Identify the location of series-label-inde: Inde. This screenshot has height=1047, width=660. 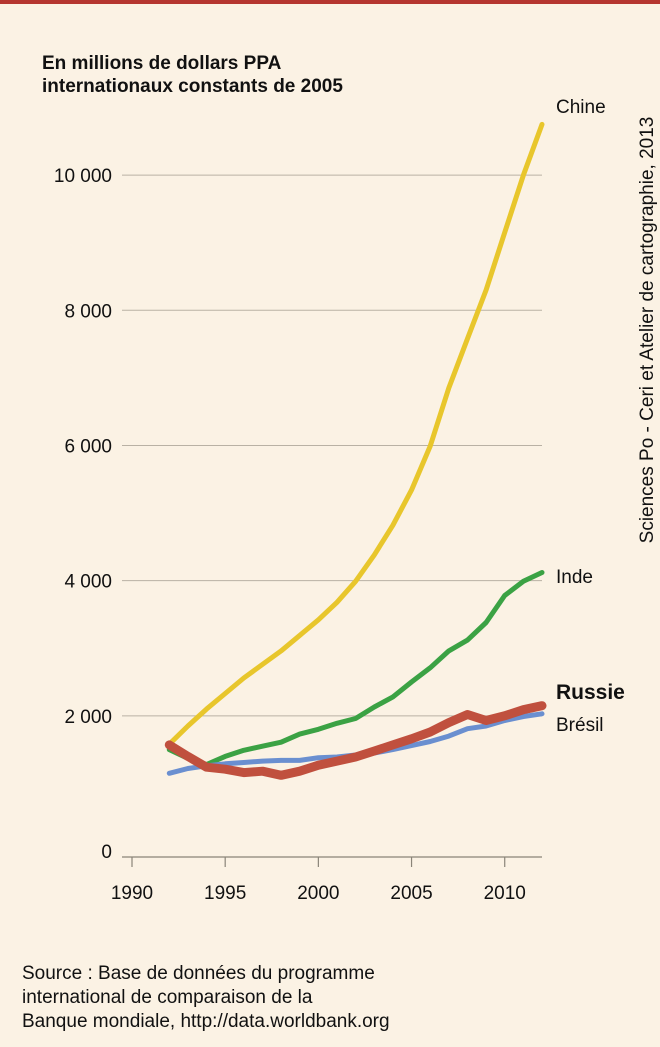
(574, 577).